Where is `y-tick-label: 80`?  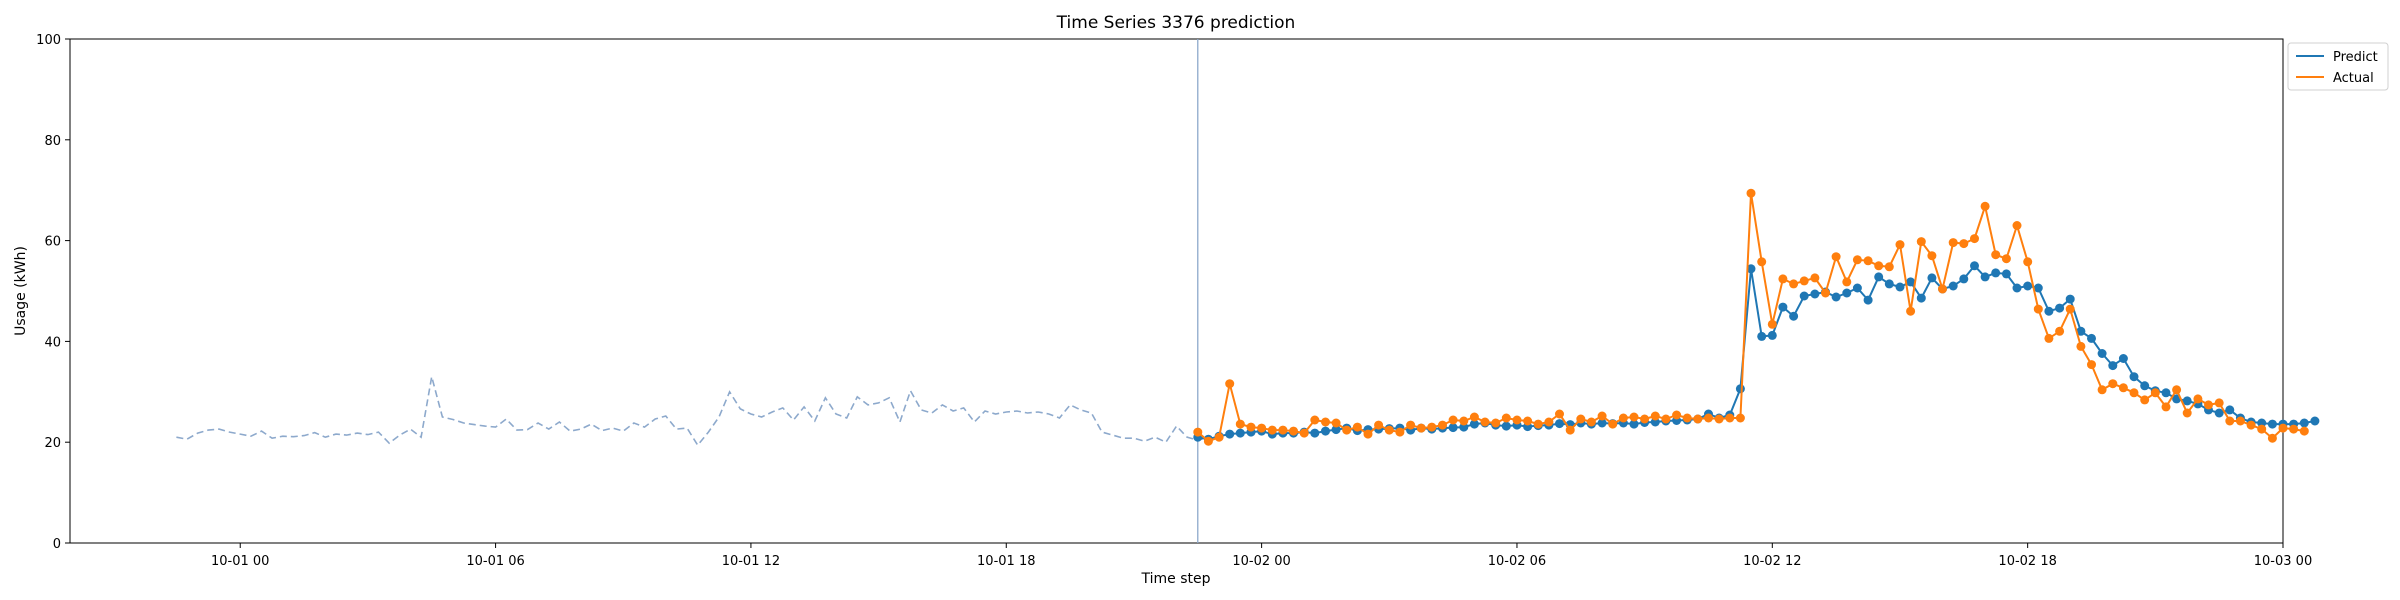 y-tick-label: 80 is located at coordinates (52, 141).